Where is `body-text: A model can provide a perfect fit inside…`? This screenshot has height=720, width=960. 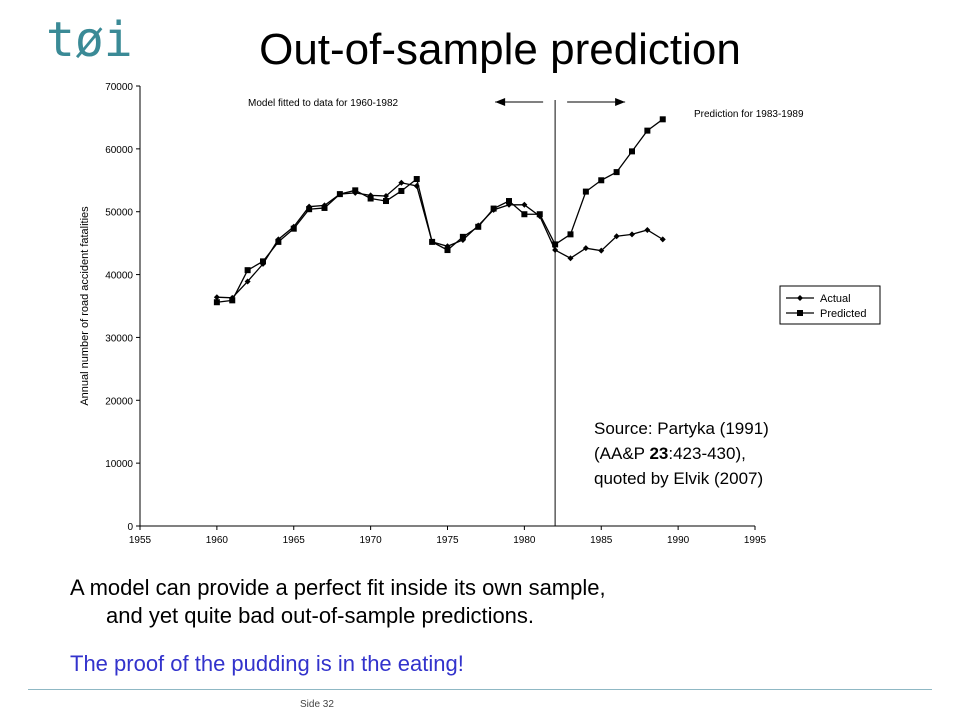 body-text: A model can provide a perfect fit inside… is located at coordinates (500, 602).